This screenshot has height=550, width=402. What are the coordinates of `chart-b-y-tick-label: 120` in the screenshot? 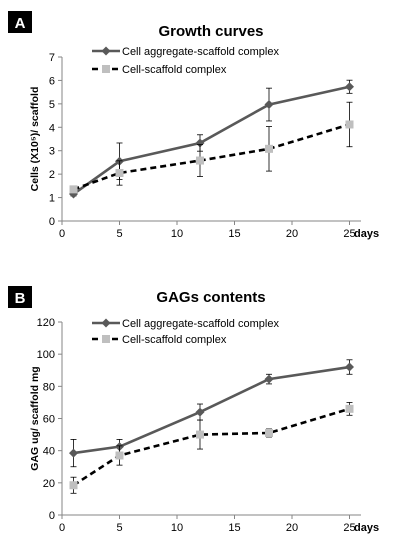 It's located at (46, 323).